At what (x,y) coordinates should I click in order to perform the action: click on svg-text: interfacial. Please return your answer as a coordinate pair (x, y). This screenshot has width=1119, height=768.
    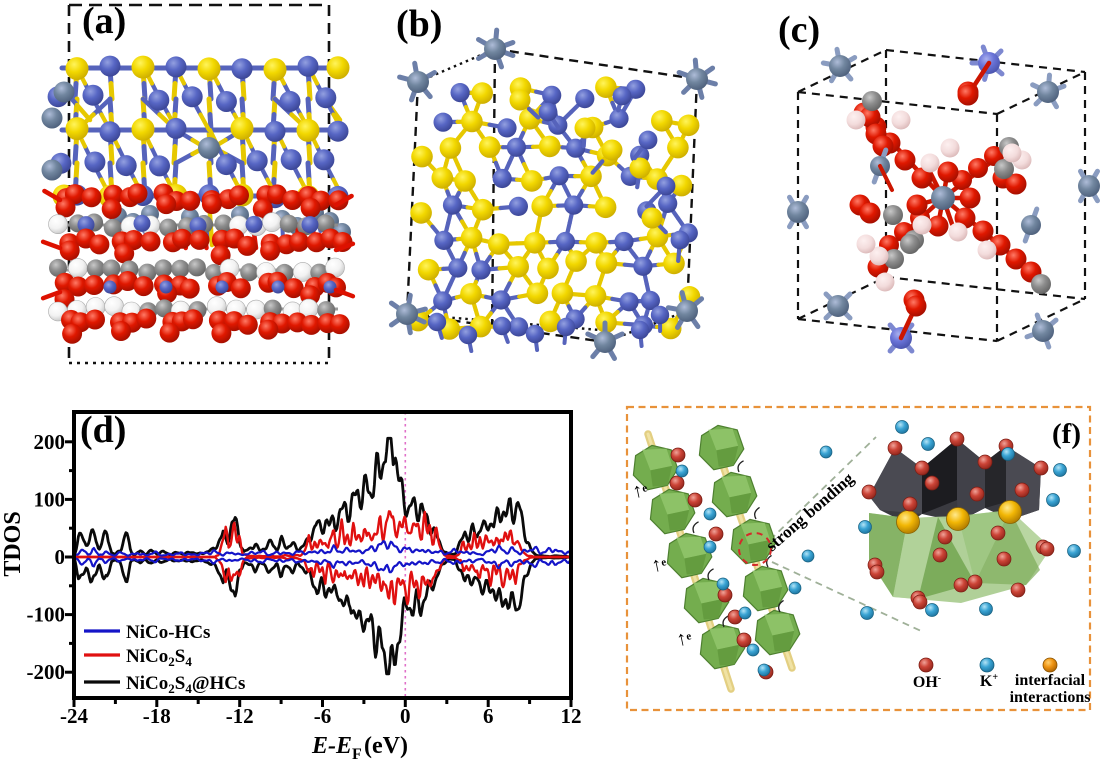
    Looking at the image, I should click on (1050, 680).